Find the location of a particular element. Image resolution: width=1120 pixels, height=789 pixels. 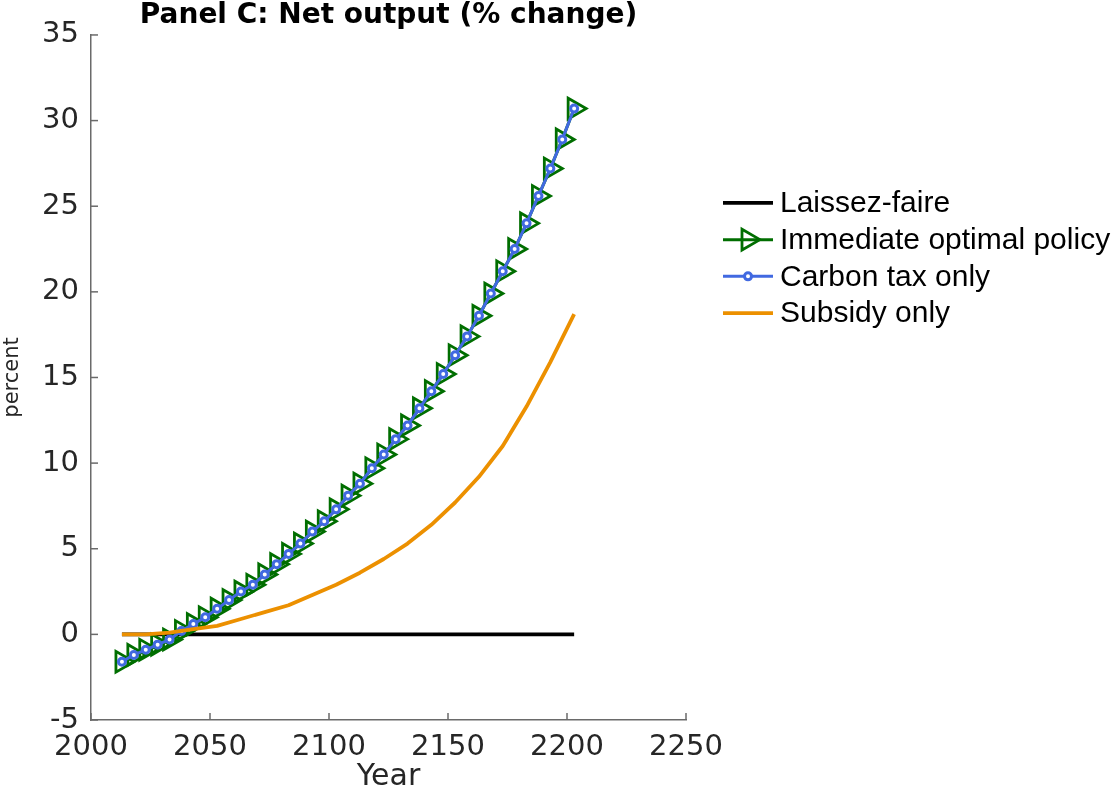

chart-title: Panel C: Net output (% change) is located at coordinates (388, 15).